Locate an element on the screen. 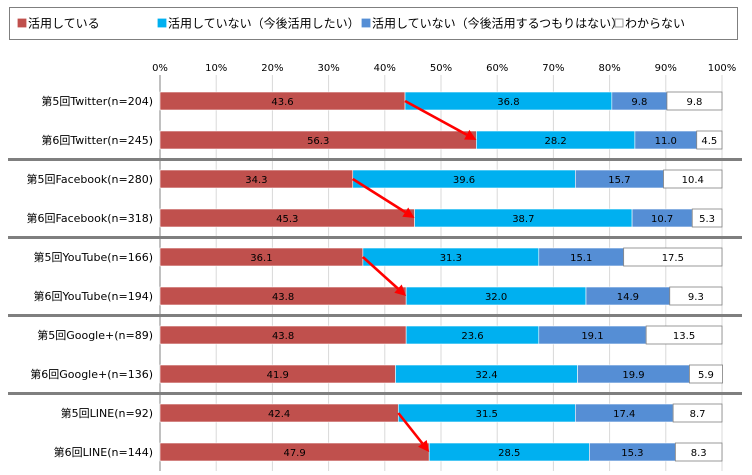 The height and width of the screenshot is (475, 752). bar-row: 41.9 32.4 19.9 5.9 is located at coordinates (441, 374).